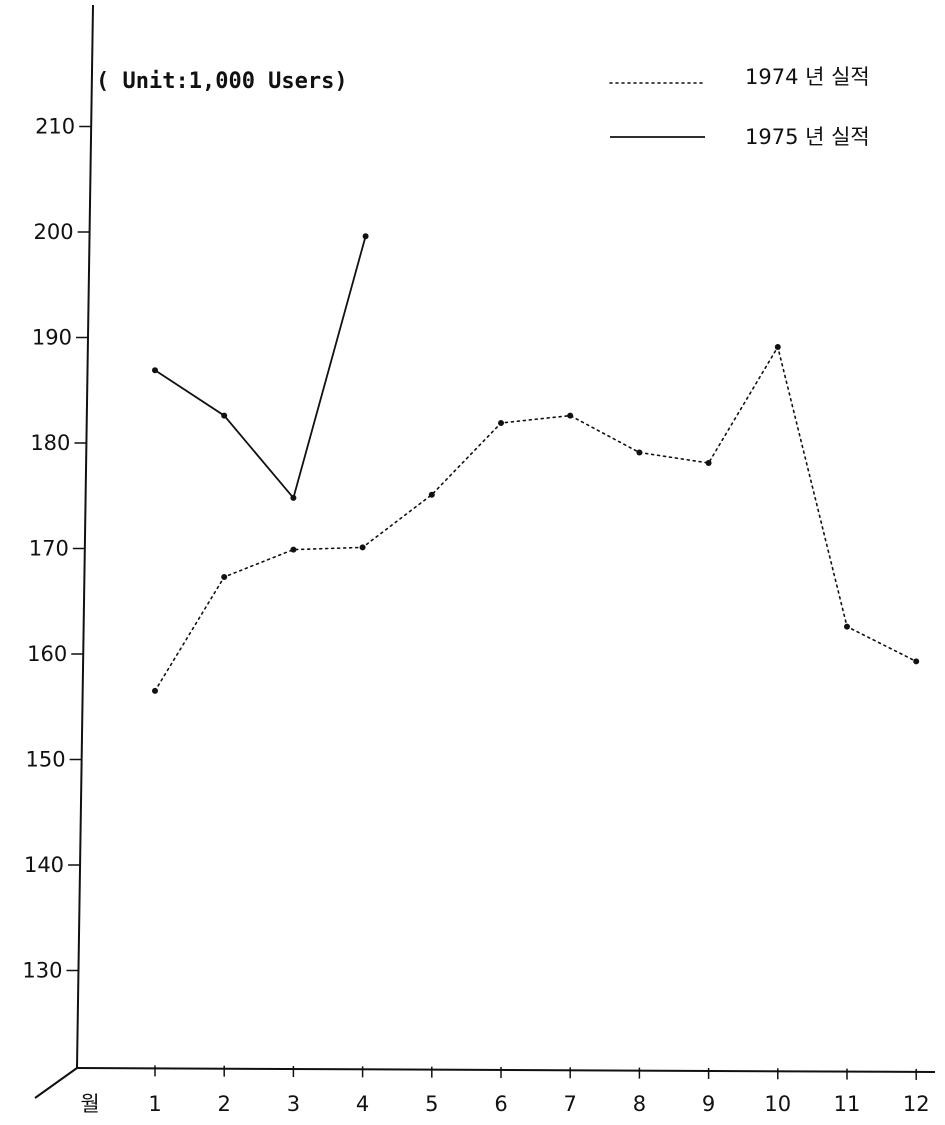 The height and width of the screenshot is (1125, 945). I want to click on y-tick-label: 160, so click(47, 654).